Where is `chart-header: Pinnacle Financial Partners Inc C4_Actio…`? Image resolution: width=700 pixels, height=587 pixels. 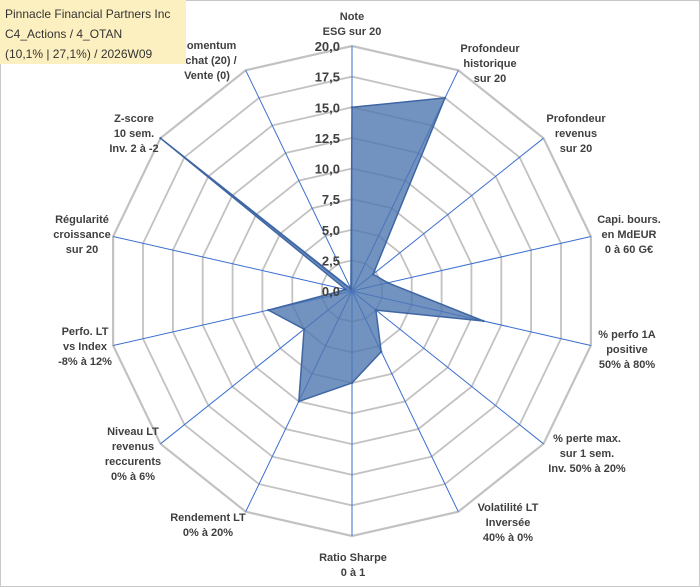 chart-header: Pinnacle Financial Partners Inc C4_Actio… is located at coordinates (93, 32).